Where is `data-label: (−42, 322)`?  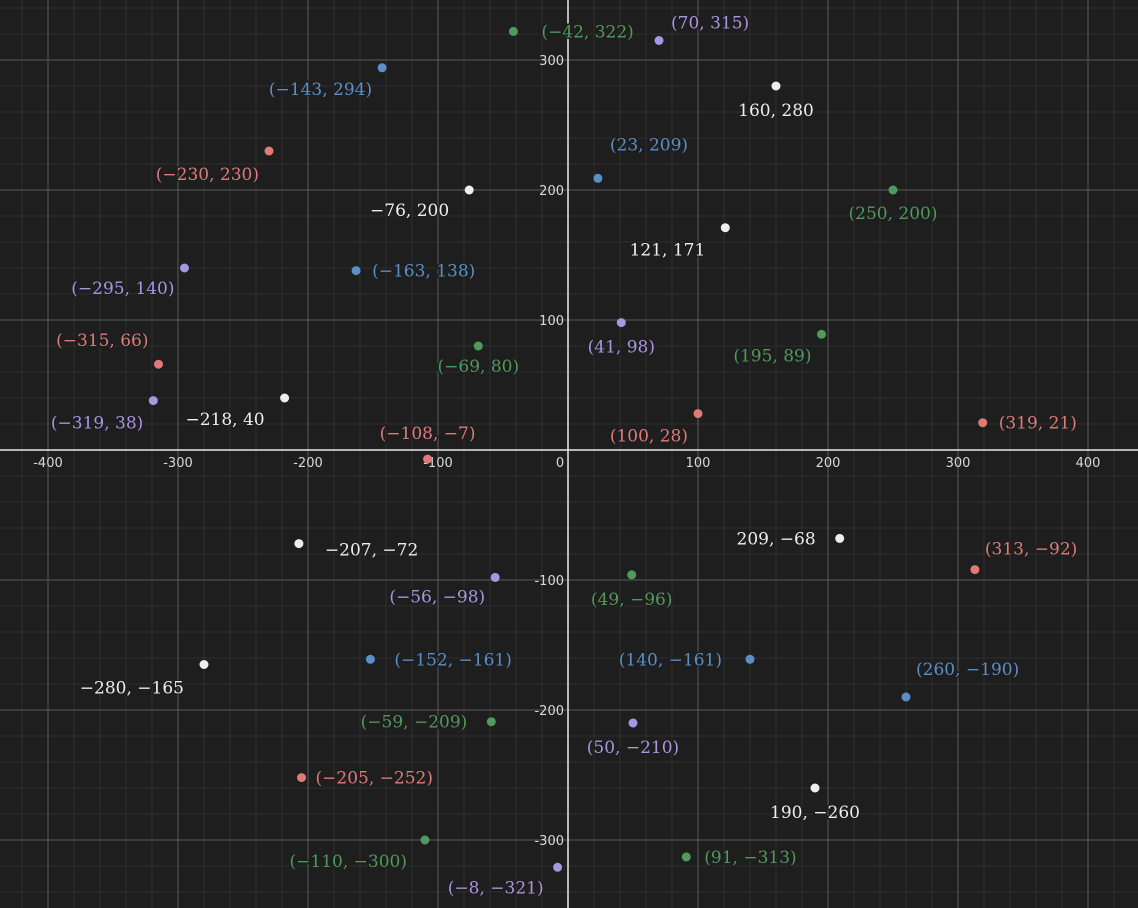
data-label: (−42, 322) is located at coordinates (587, 32).